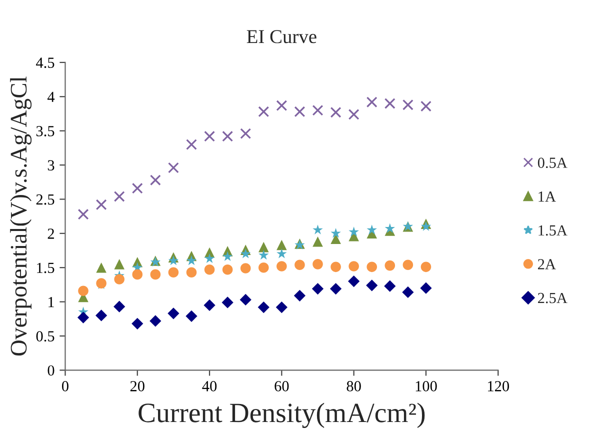  Describe the element at coordinates (45, 199) in the screenshot. I see `y-tick-label: 2.5` at that location.